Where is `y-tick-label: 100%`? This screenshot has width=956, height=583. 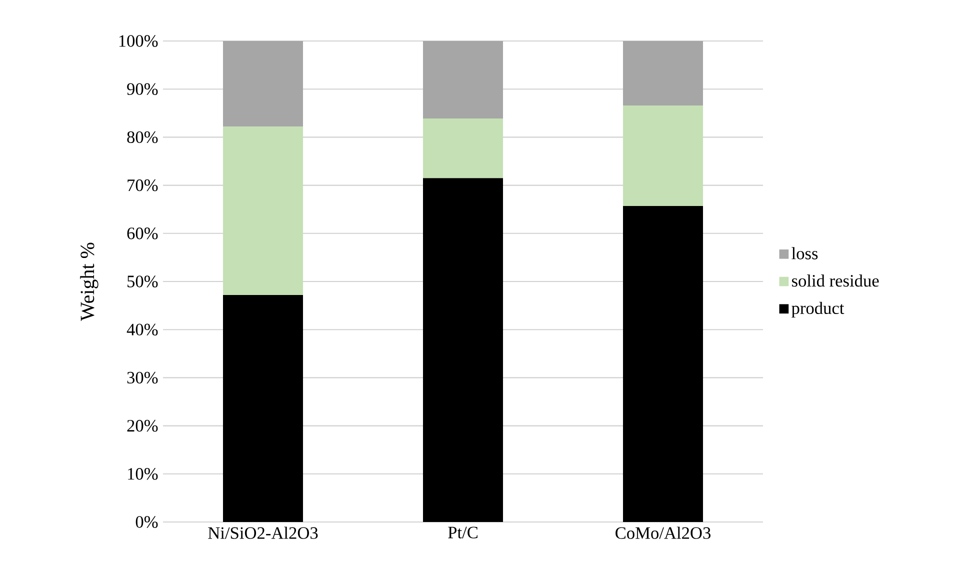 y-tick-label: 100% is located at coordinates (138, 41).